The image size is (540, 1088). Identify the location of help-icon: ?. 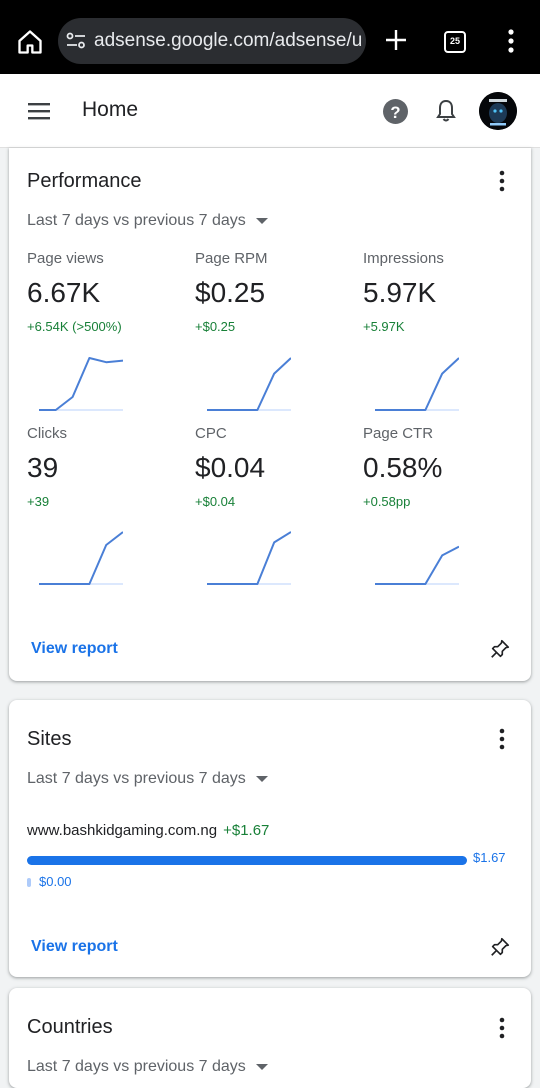
(395, 111).